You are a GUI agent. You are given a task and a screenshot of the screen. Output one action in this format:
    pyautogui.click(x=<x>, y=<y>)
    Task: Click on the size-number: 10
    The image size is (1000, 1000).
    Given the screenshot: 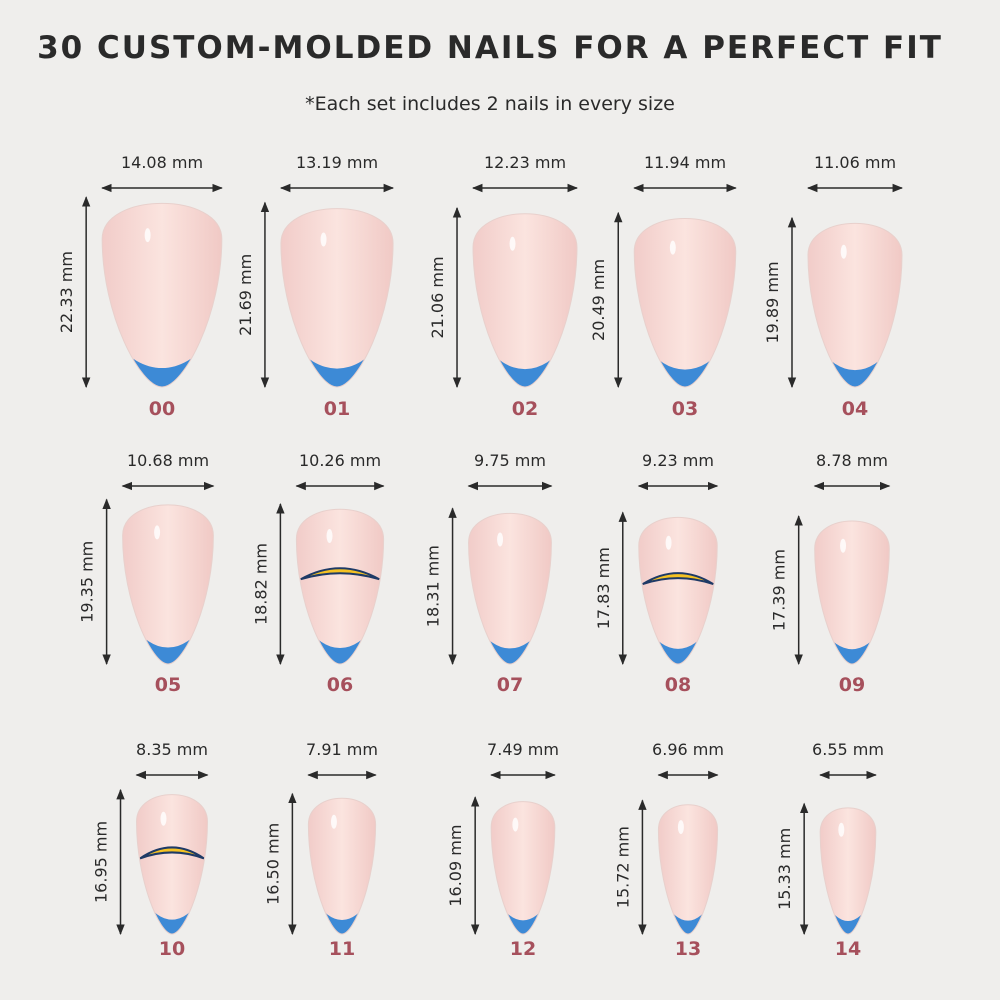 What is the action you would take?
    pyautogui.click(x=172, y=949)
    